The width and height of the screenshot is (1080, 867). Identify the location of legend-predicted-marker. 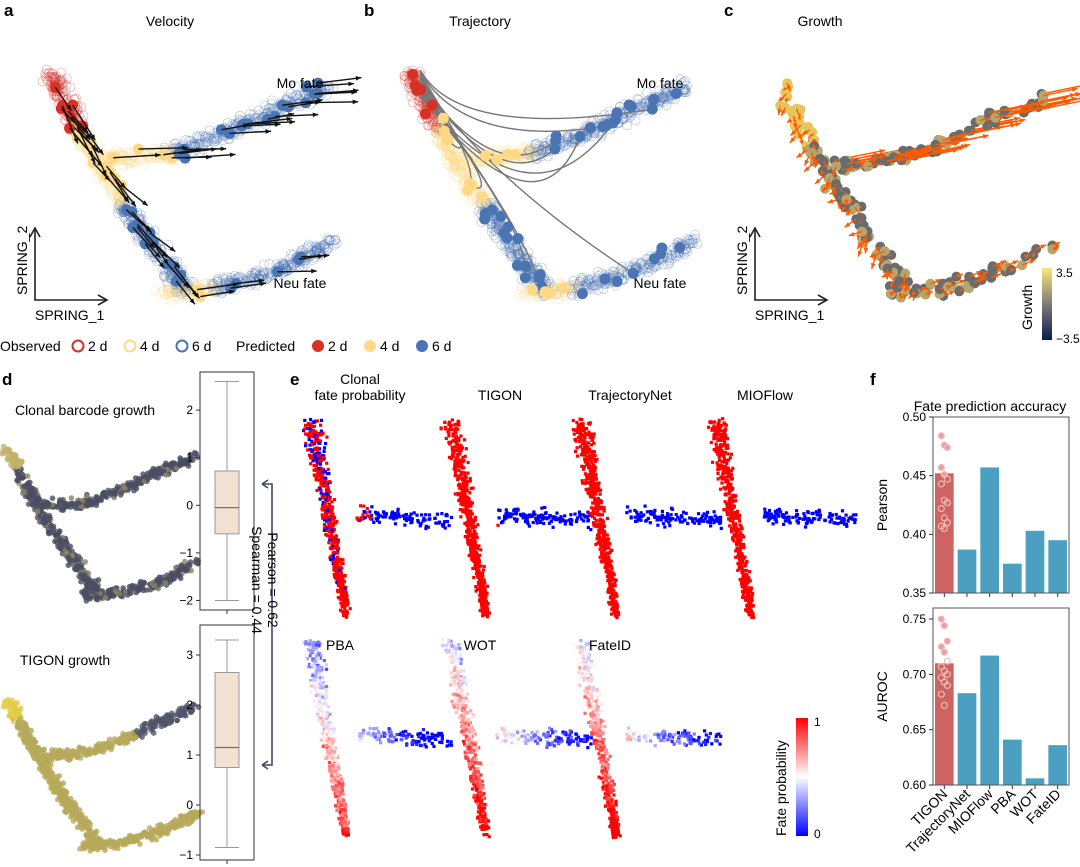
(370, 346).